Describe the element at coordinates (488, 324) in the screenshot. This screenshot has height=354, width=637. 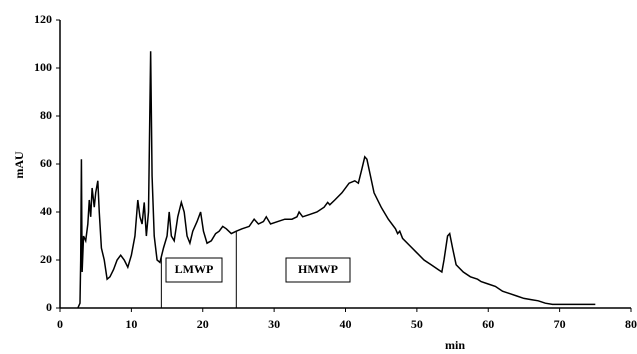
I see `x-tick-label: 60` at that location.